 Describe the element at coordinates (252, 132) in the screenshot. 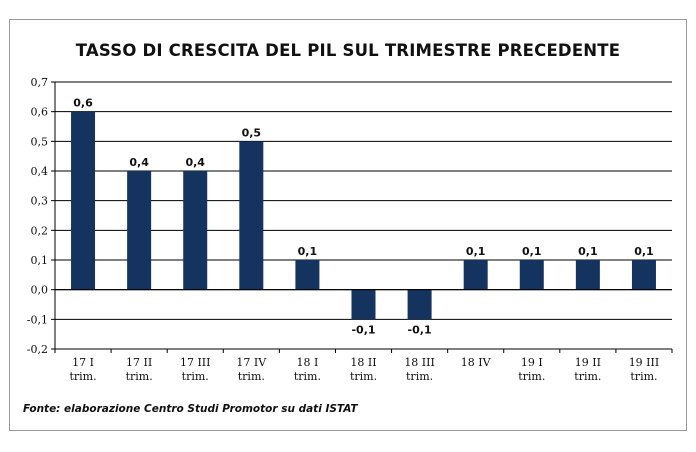

I see `data-label: 0,5` at that location.